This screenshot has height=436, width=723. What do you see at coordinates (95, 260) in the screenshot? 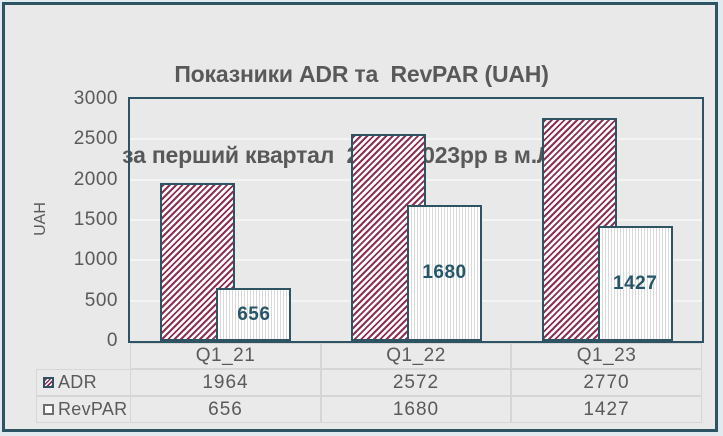
I see `y-tick-label: 1000` at bounding box center [95, 260].